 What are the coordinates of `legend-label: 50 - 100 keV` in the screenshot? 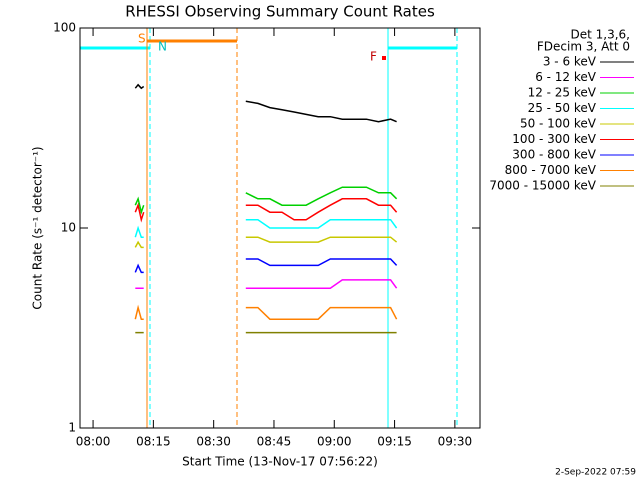 It's located at (558, 124).